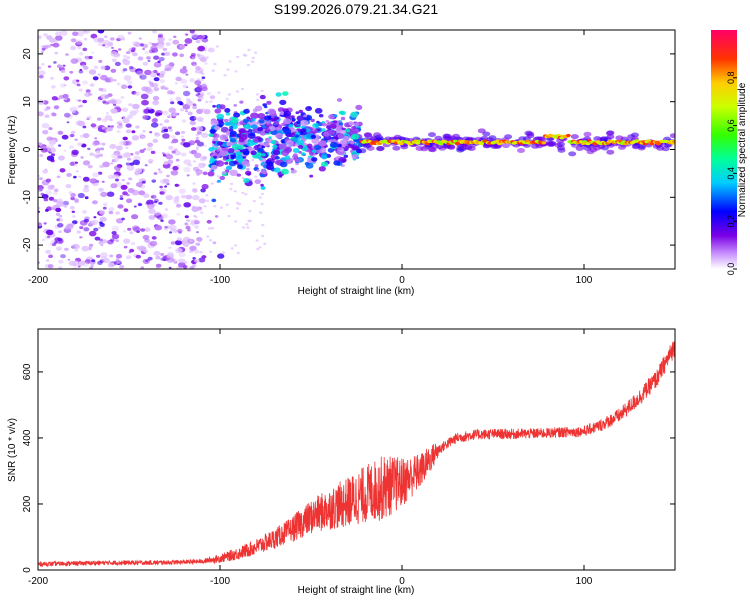  What do you see at coordinates (38, 280) in the screenshot?
I see `x-tick-label: -200` at bounding box center [38, 280].